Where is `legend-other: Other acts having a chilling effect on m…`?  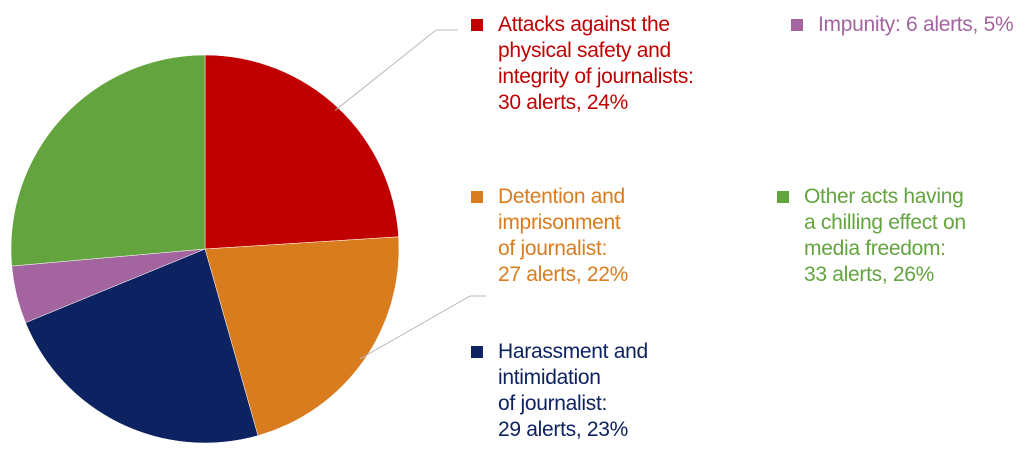 legend-other: Other acts having a chilling effect on m… is located at coordinates (871, 236).